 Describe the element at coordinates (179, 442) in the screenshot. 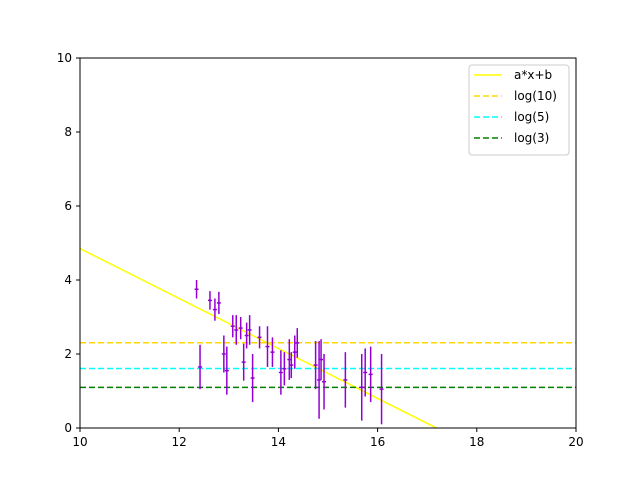

I see `x-tick-label: 12` at that location.